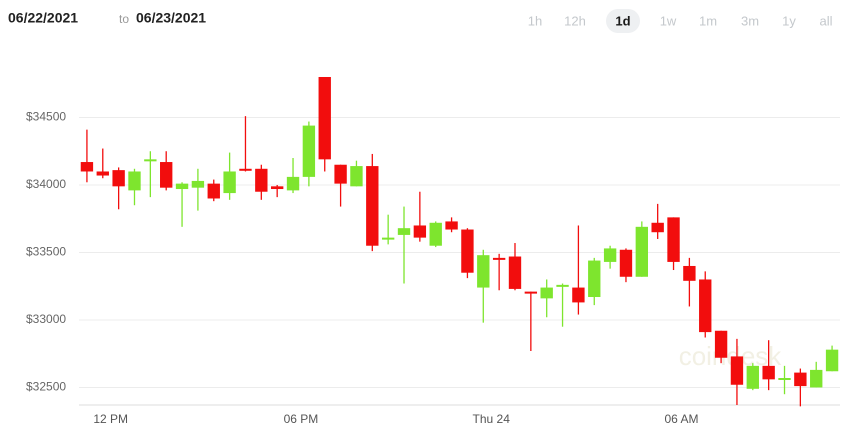  I want to click on x-tick-label: 06 AM, so click(681, 419).